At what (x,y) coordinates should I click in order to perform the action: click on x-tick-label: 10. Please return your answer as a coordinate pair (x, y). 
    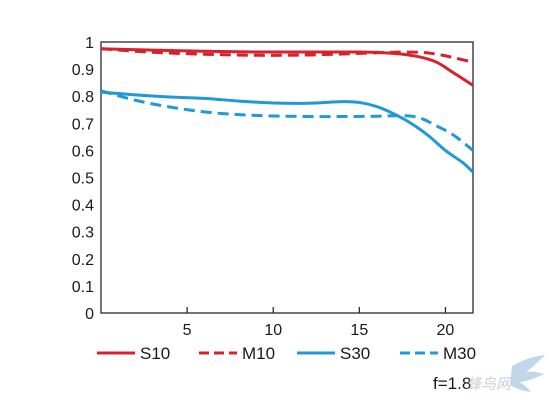
    Looking at the image, I should click on (273, 330).